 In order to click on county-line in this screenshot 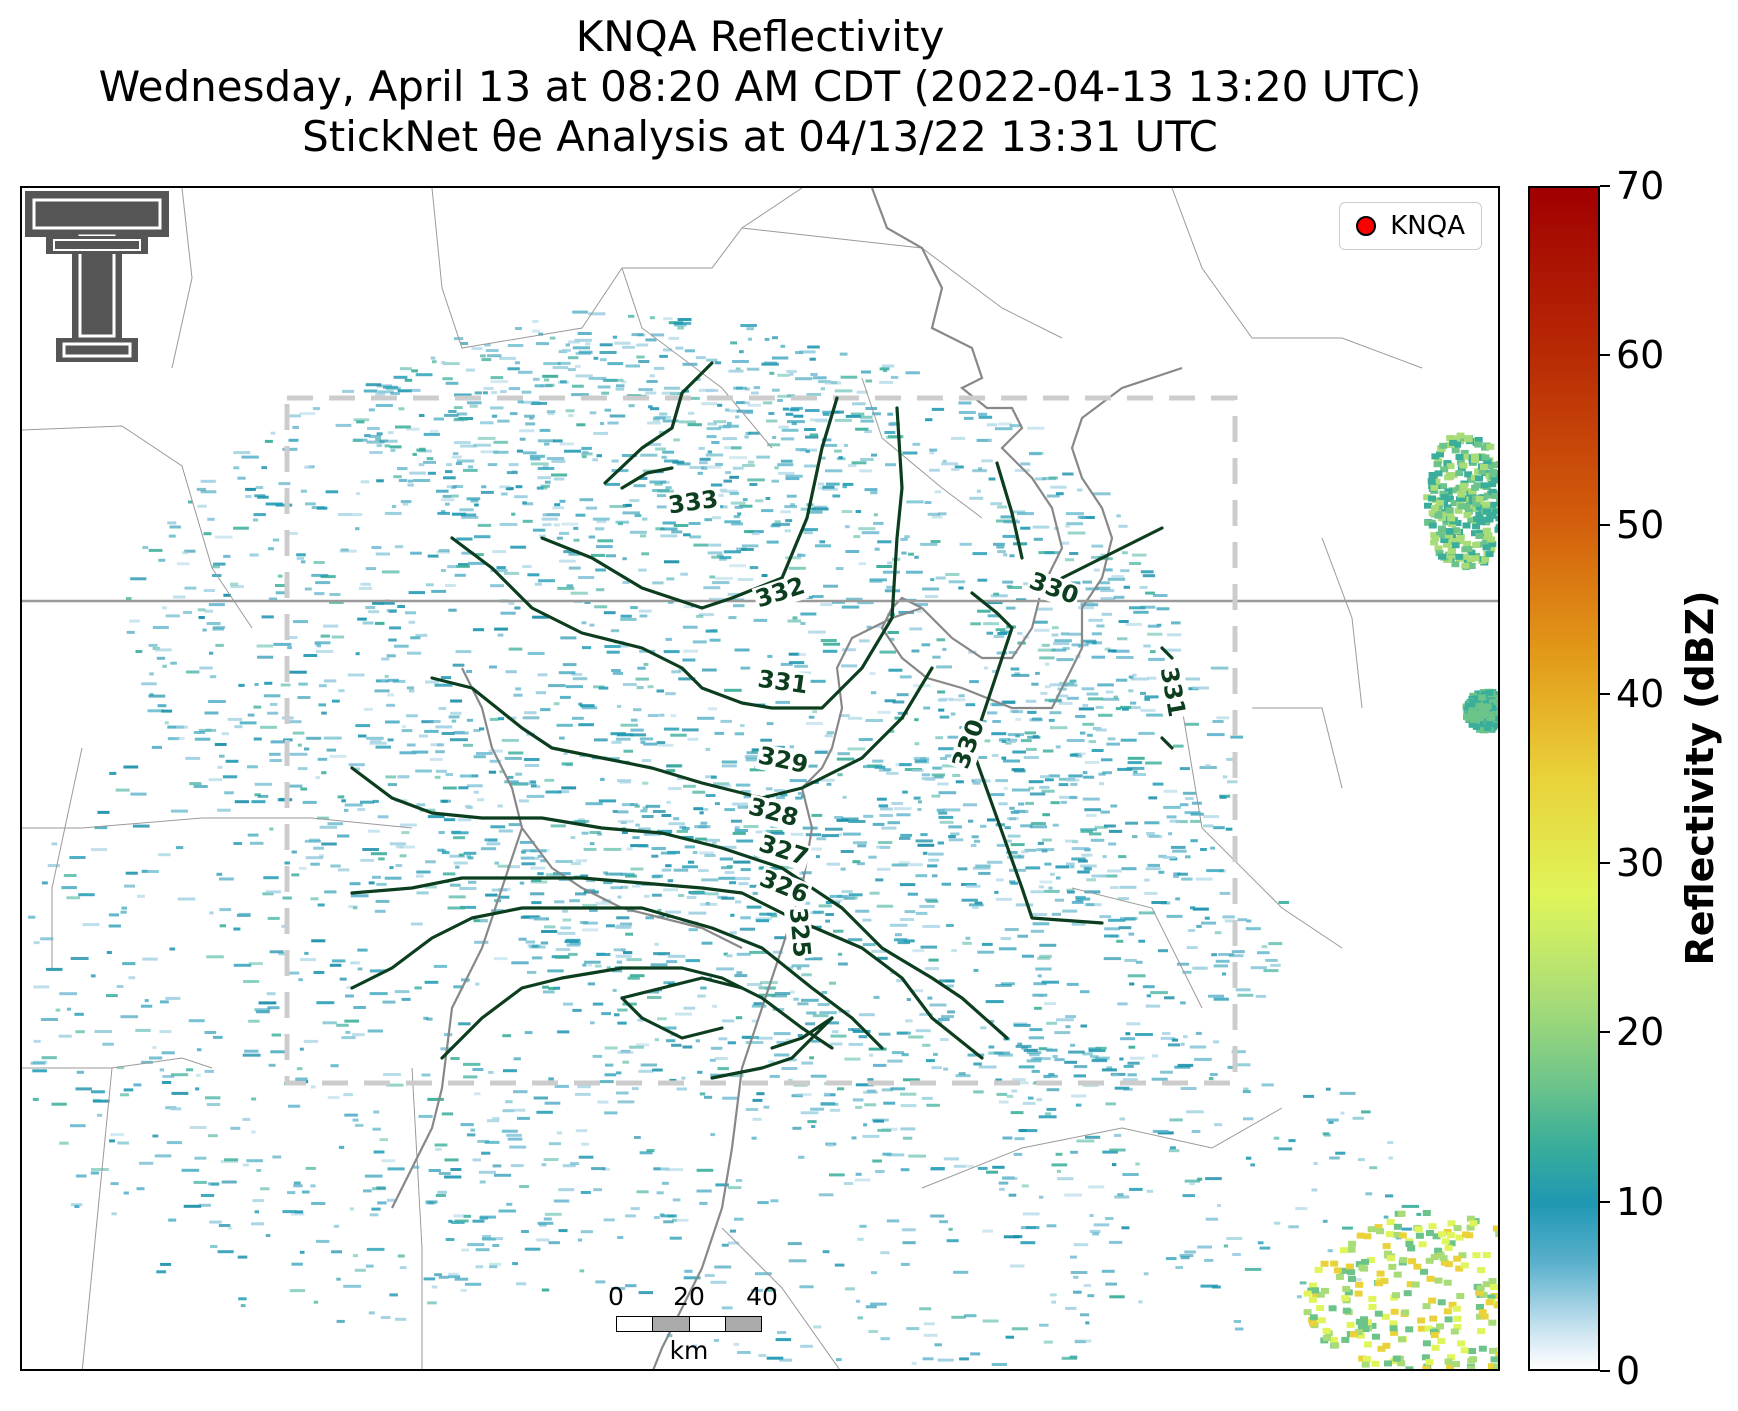, I will do `click(67, 857)`.